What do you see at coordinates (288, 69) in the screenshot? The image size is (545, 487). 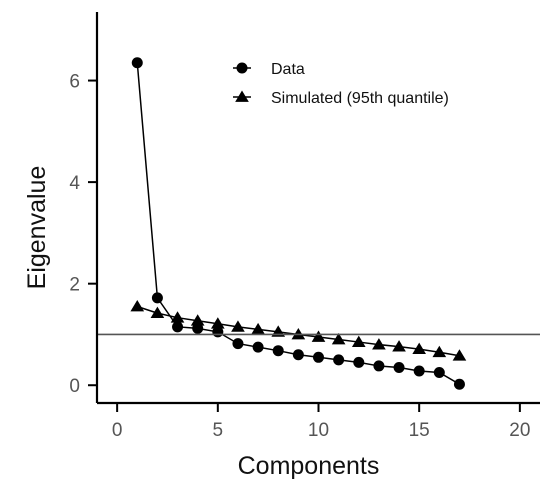 I see `legend-label-data: Data` at bounding box center [288, 69].